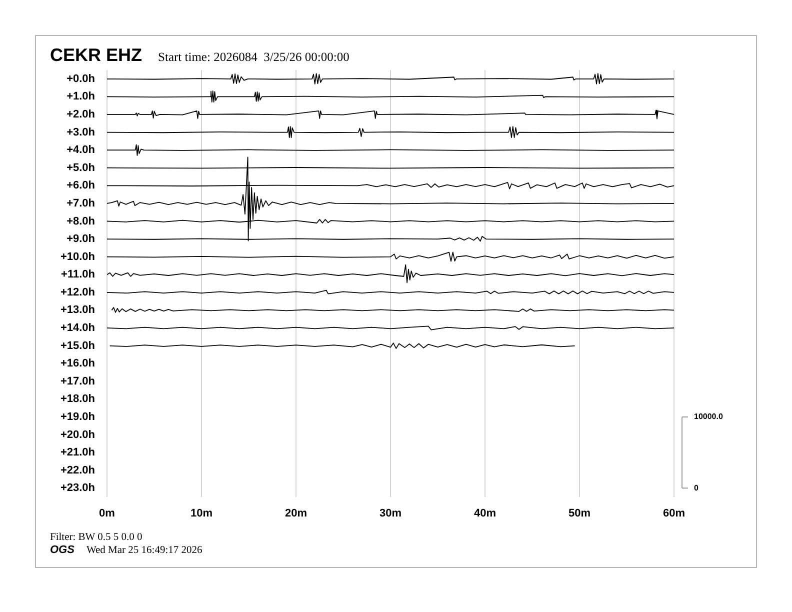  I want to click on y-tick-label: +2.0h, so click(81, 114).